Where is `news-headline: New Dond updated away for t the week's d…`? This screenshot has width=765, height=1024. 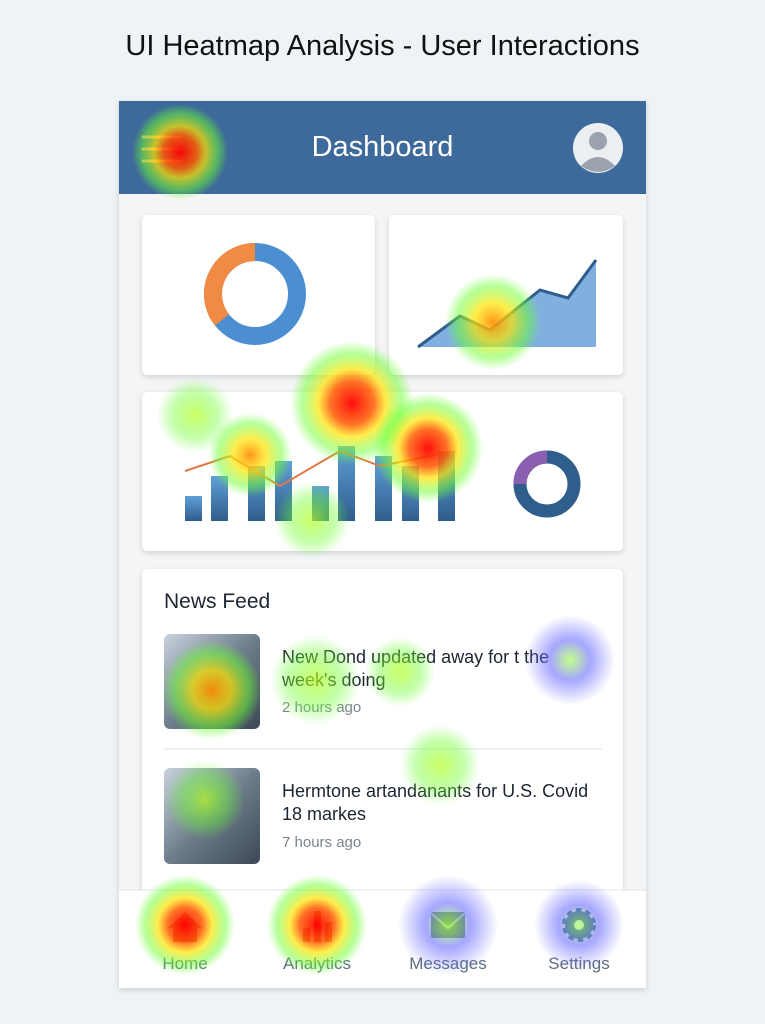 news-headline: New Dond updated away for t the week's d… is located at coordinates (416, 668).